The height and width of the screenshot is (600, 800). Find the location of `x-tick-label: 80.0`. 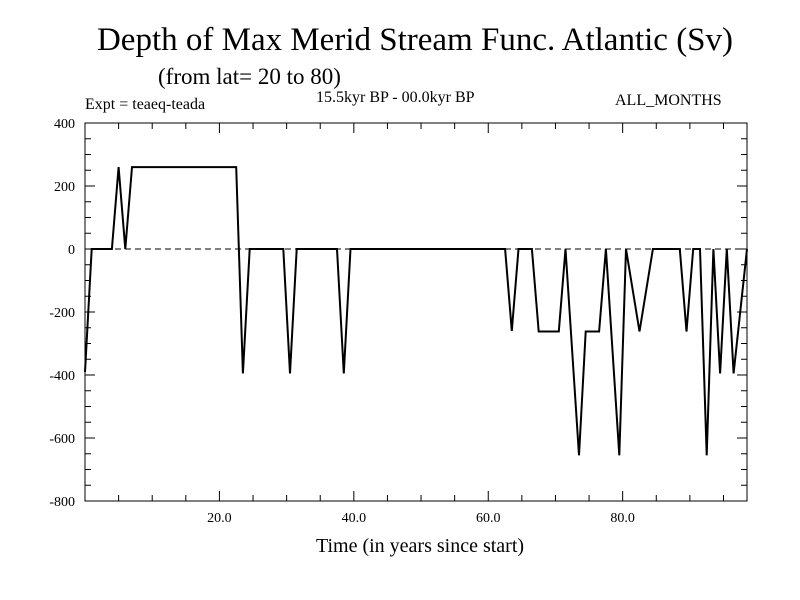

x-tick-label: 80.0 is located at coordinates (622, 518).